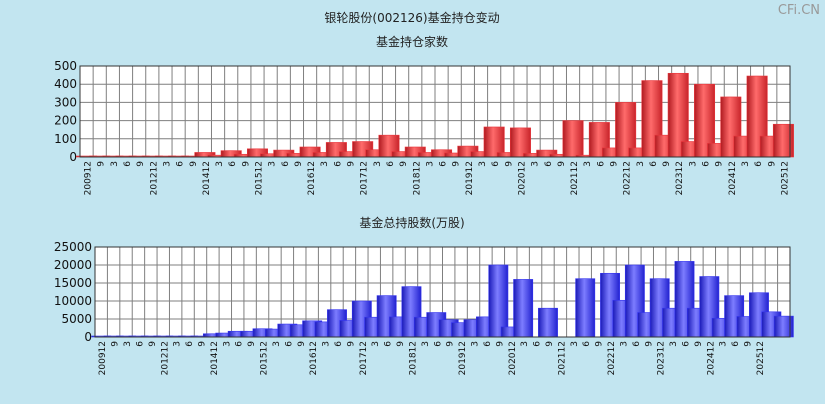 The height and width of the screenshot is (404, 825). Describe the element at coordinates (413, 358) in the screenshot. I see `bottom-xtick-label: 201812` at that location.